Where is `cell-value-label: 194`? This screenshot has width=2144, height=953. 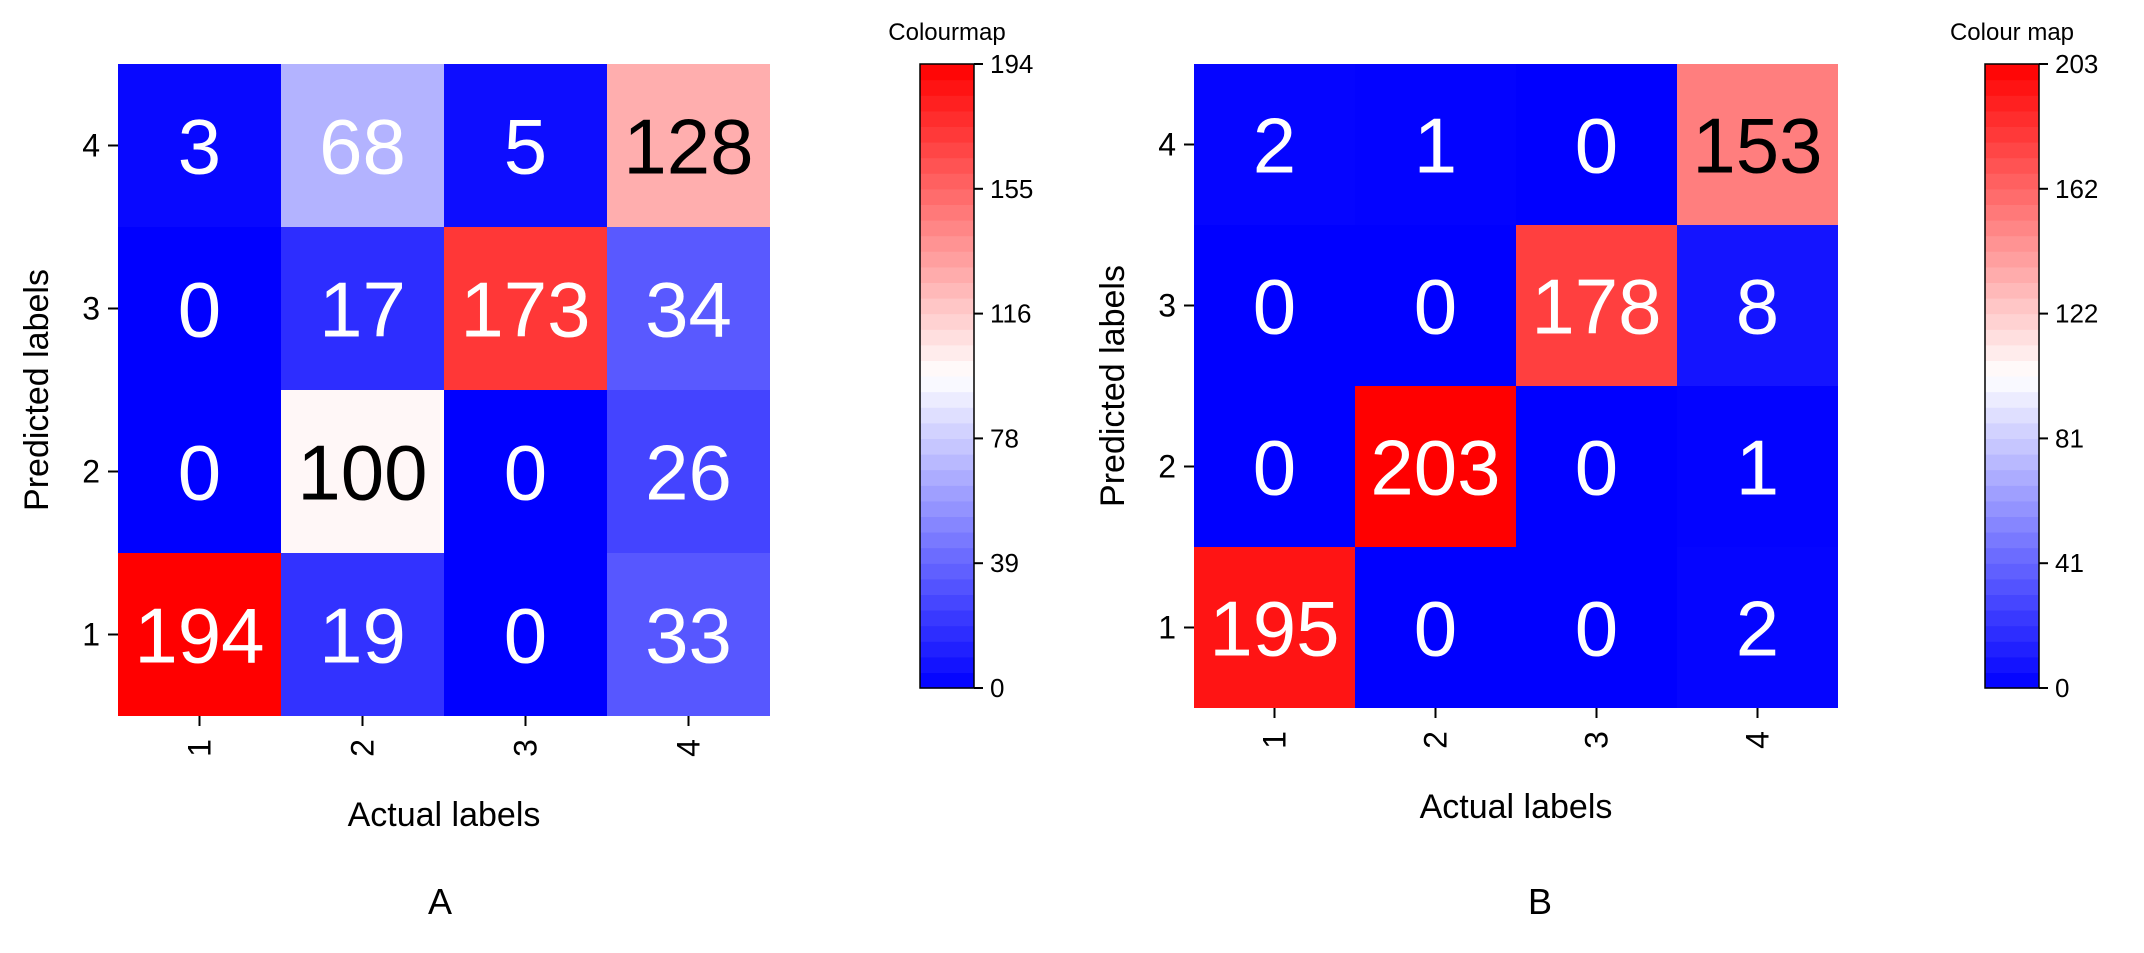 cell-value-label: 194 is located at coordinates (199, 636).